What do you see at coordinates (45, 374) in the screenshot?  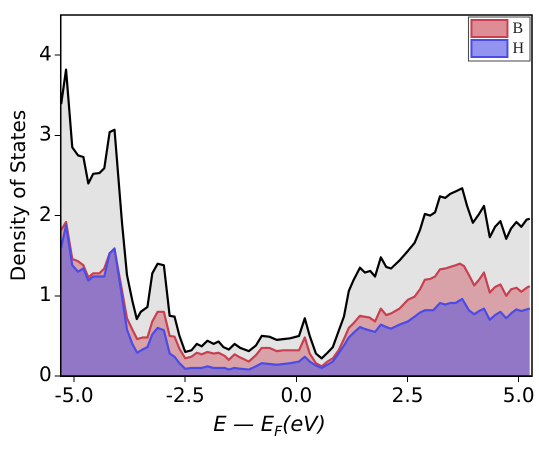 I see `y-tick-label: 0` at bounding box center [45, 374].